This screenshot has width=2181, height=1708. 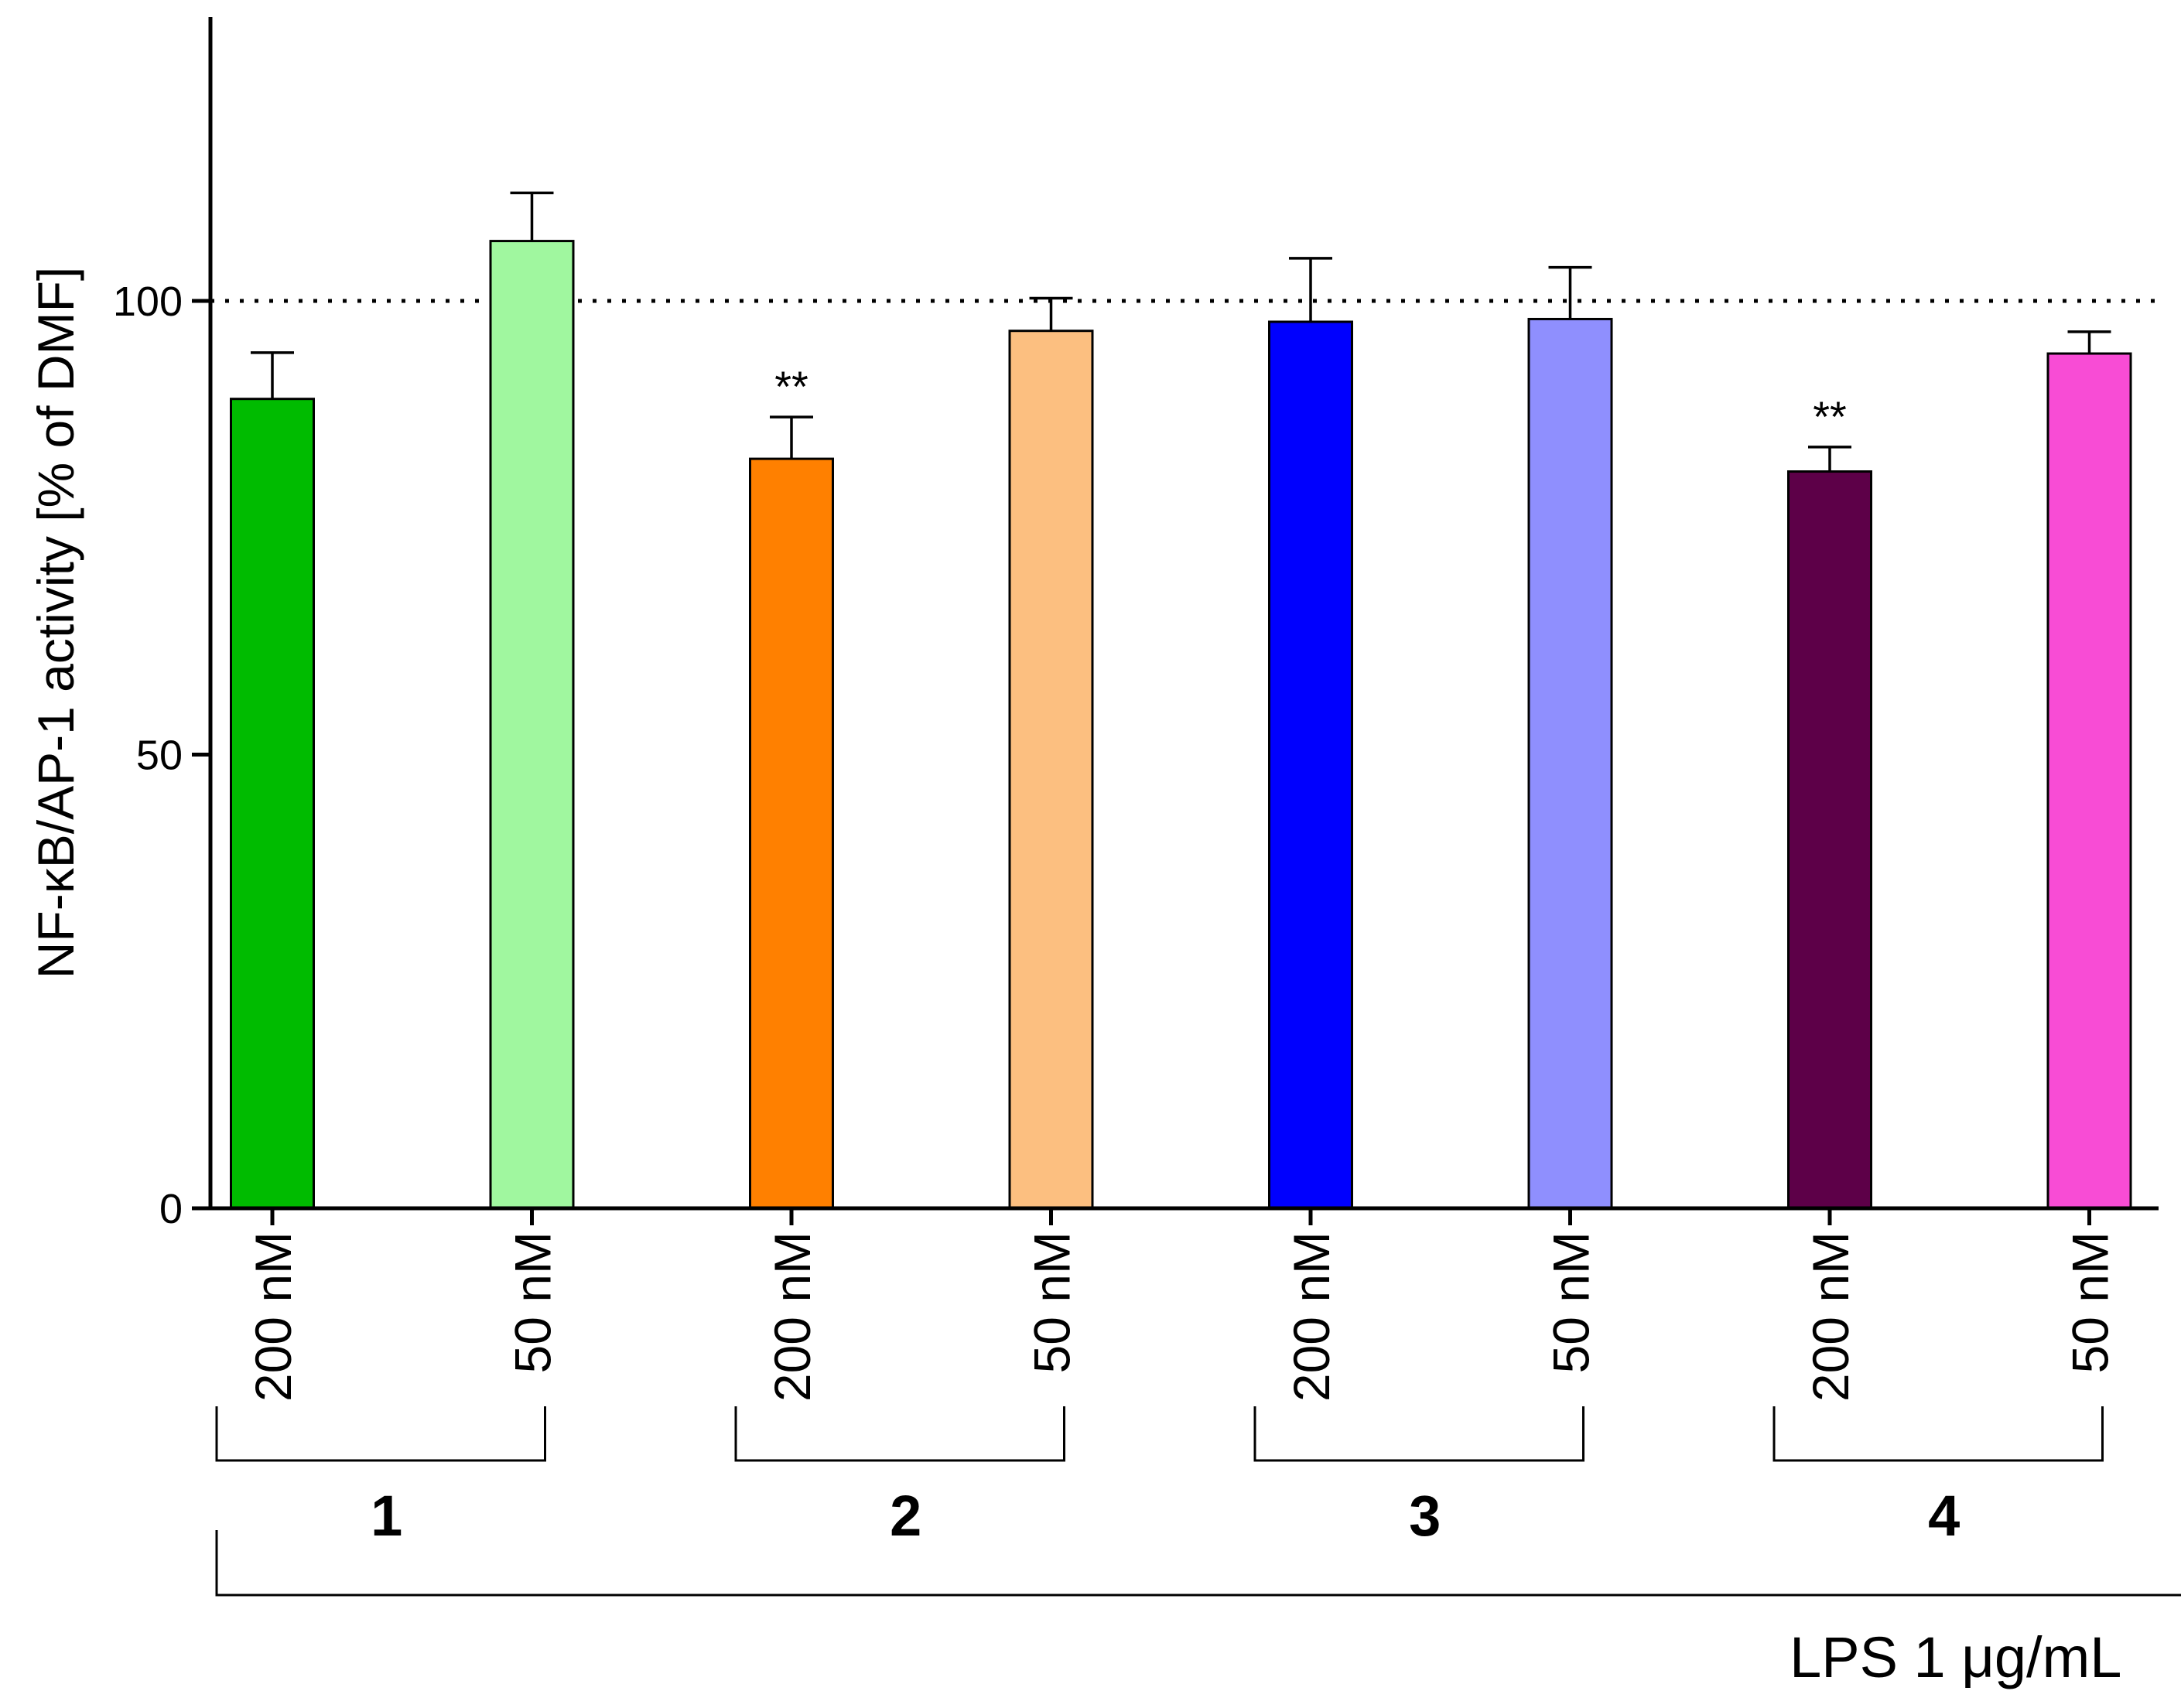 What do you see at coordinates (171, 1209) in the screenshot?
I see `y-tick-label-0: 0` at bounding box center [171, 1209].